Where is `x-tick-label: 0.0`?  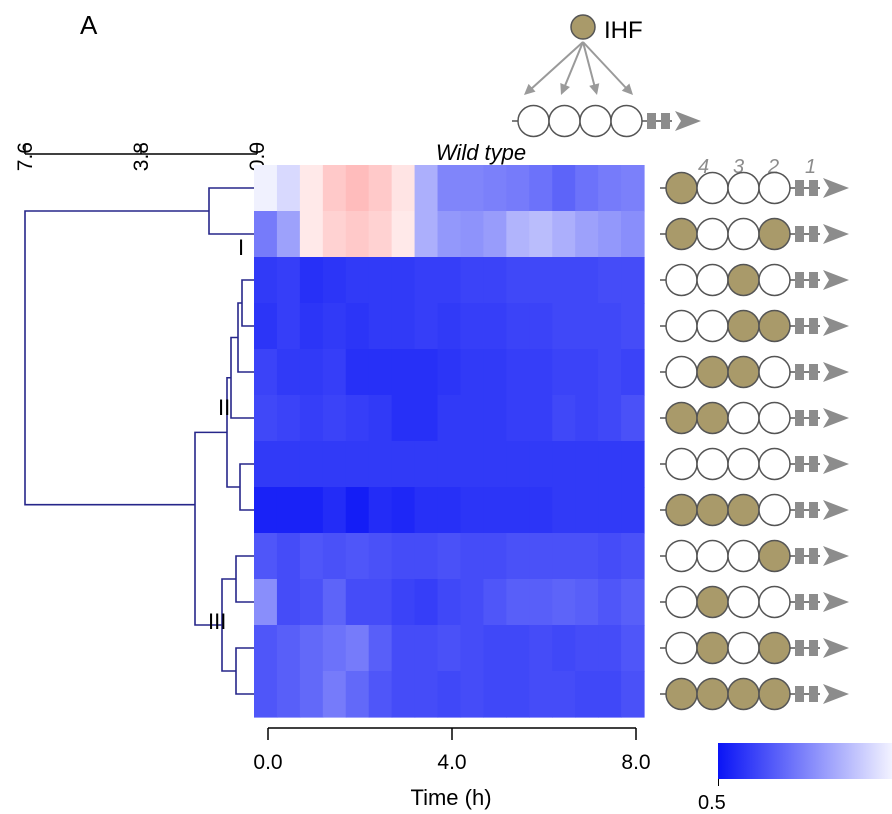 x-tick-label: 0.0 is located at coordinates (267, 762).